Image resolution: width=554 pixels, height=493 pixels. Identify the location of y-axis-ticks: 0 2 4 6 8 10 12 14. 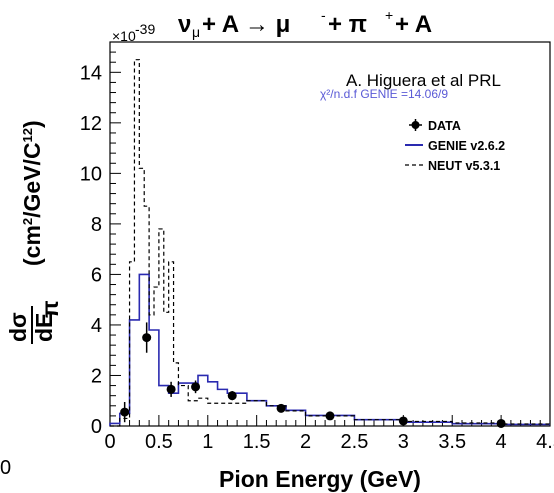
(100, 244).